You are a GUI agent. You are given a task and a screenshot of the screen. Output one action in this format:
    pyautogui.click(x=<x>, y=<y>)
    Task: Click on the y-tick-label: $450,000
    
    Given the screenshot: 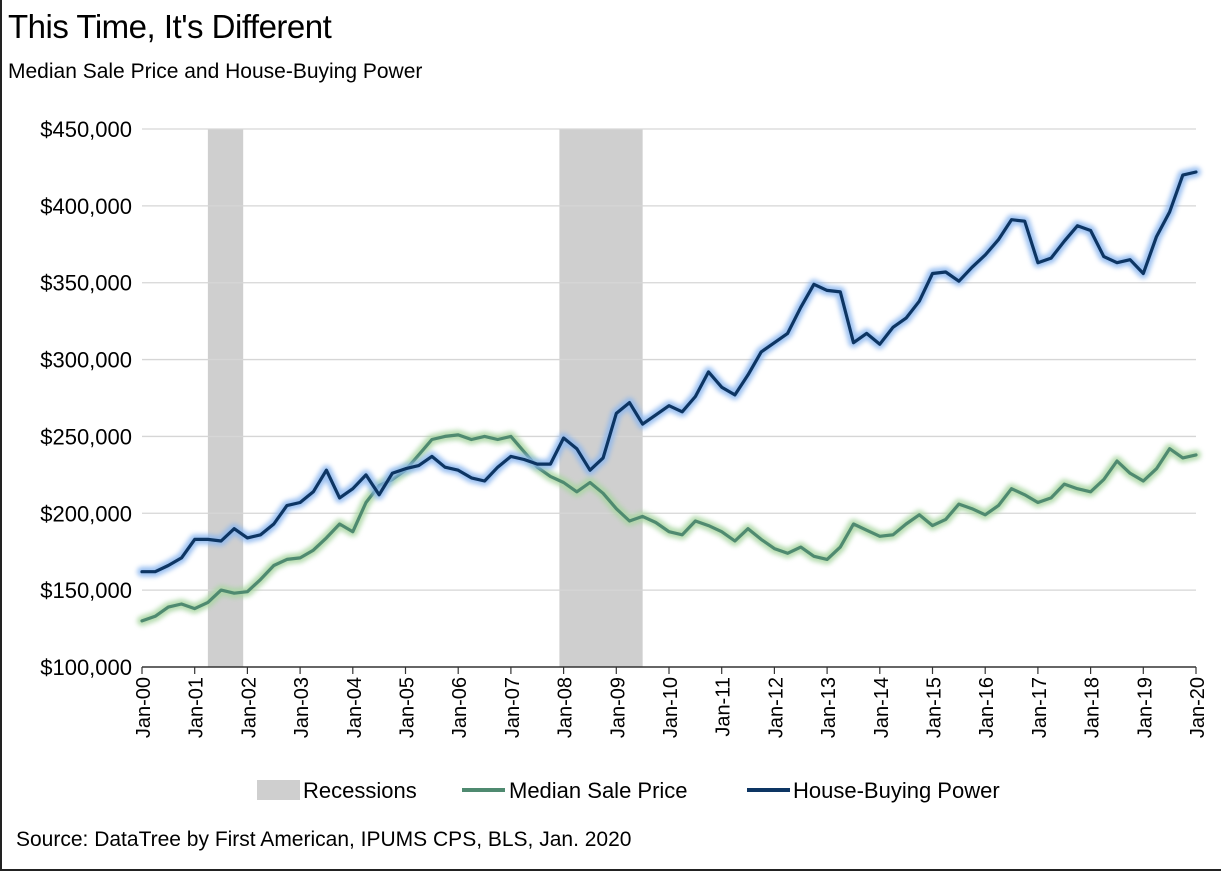 What is the action you would take?
    pyautogui.click(x=86, y=129)
    